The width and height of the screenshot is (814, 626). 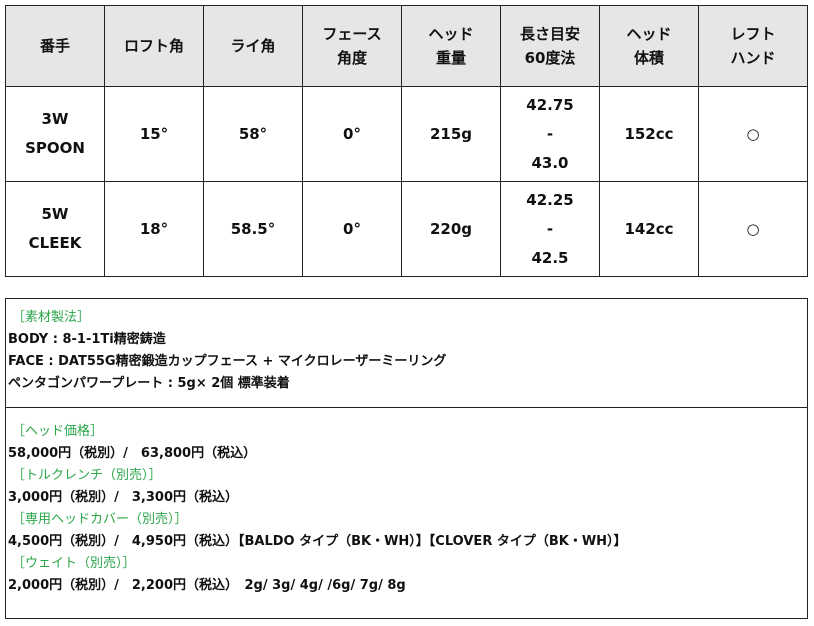 I want to click on materials-line: BODY : 8-1-1Ti精密鋳造, so click(x=87, y=339).